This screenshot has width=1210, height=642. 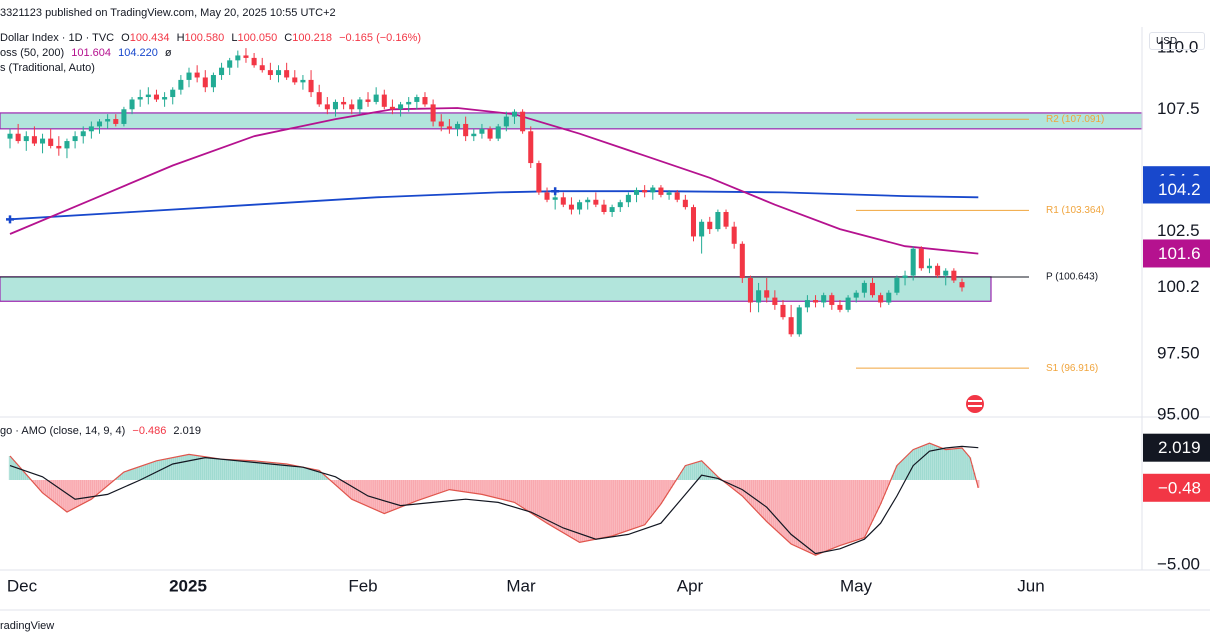 I want to click on currency-selector: USD, so click(x=1177, y=41).